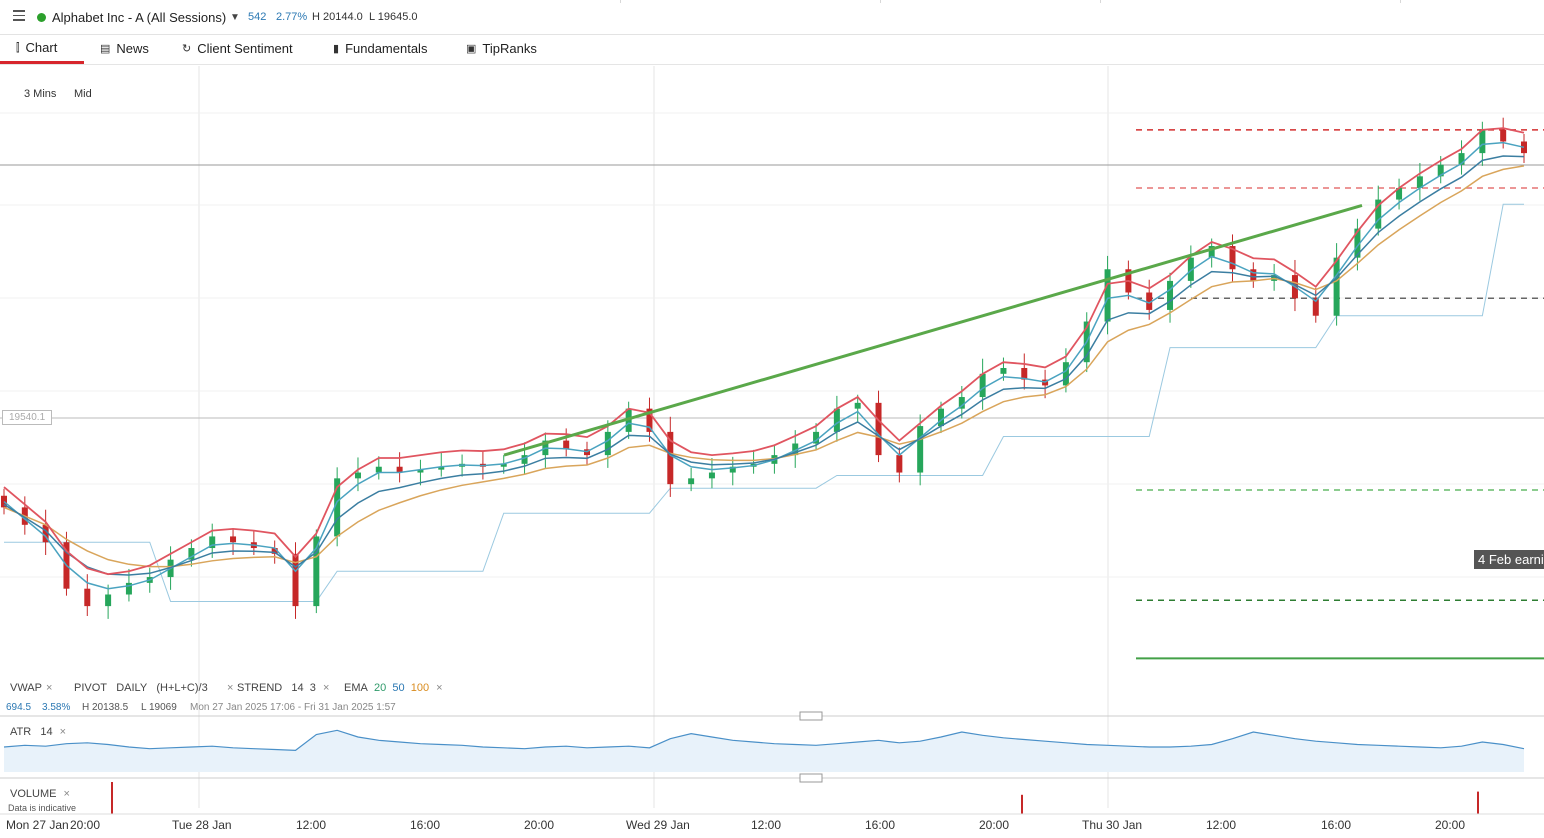 Image resolution: width=1544 pixels, height=838 pixels. Describe the element at coordinates (420, 688) in the screenshot. I see `ema-100: 100` at that location.